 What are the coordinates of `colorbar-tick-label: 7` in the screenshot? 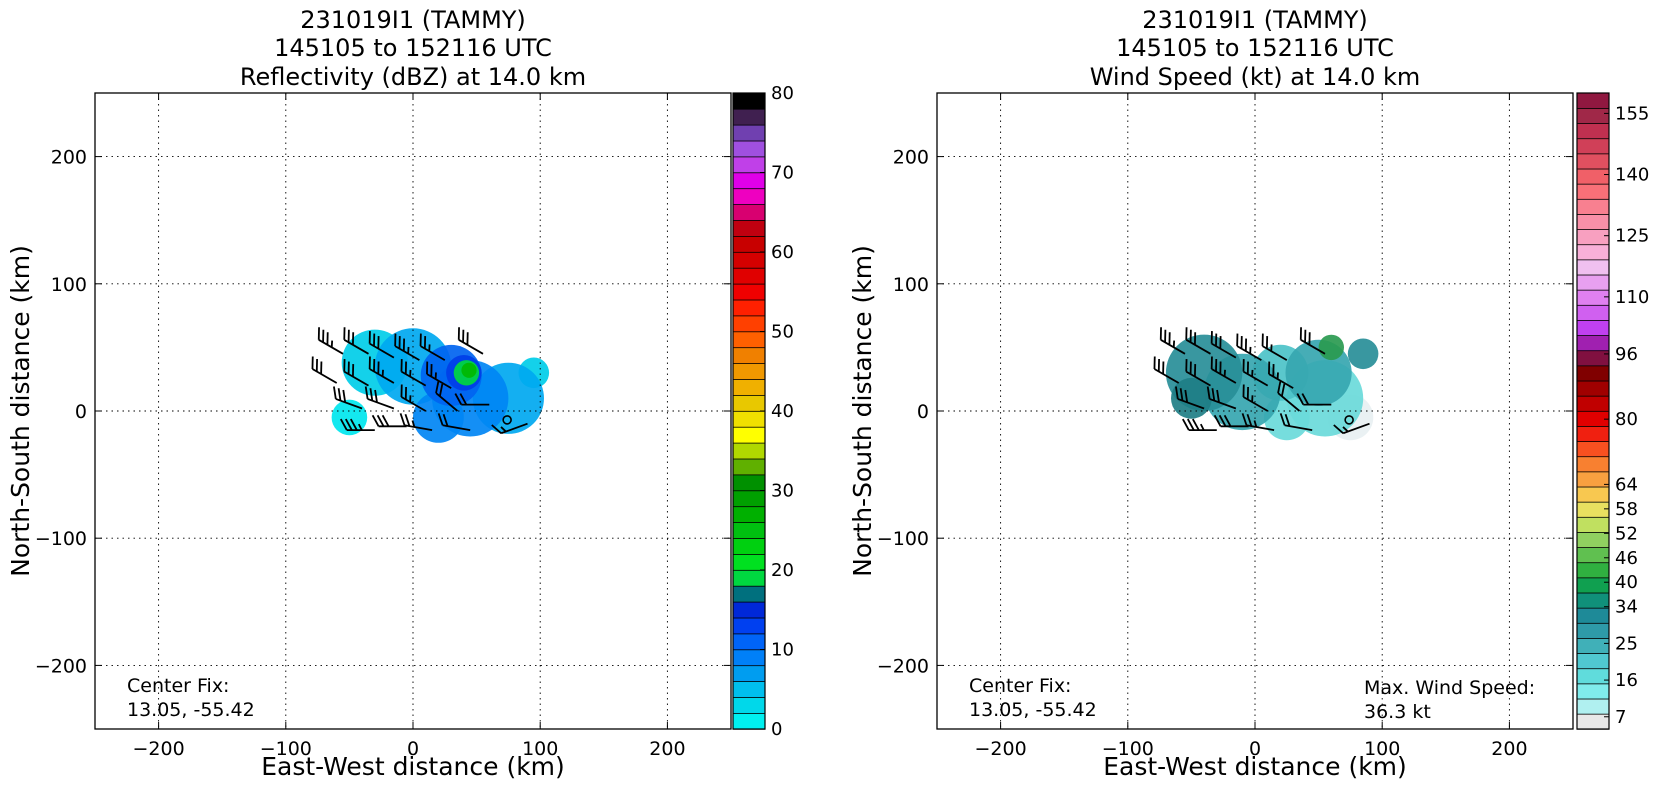 It's located at (1620, 717).